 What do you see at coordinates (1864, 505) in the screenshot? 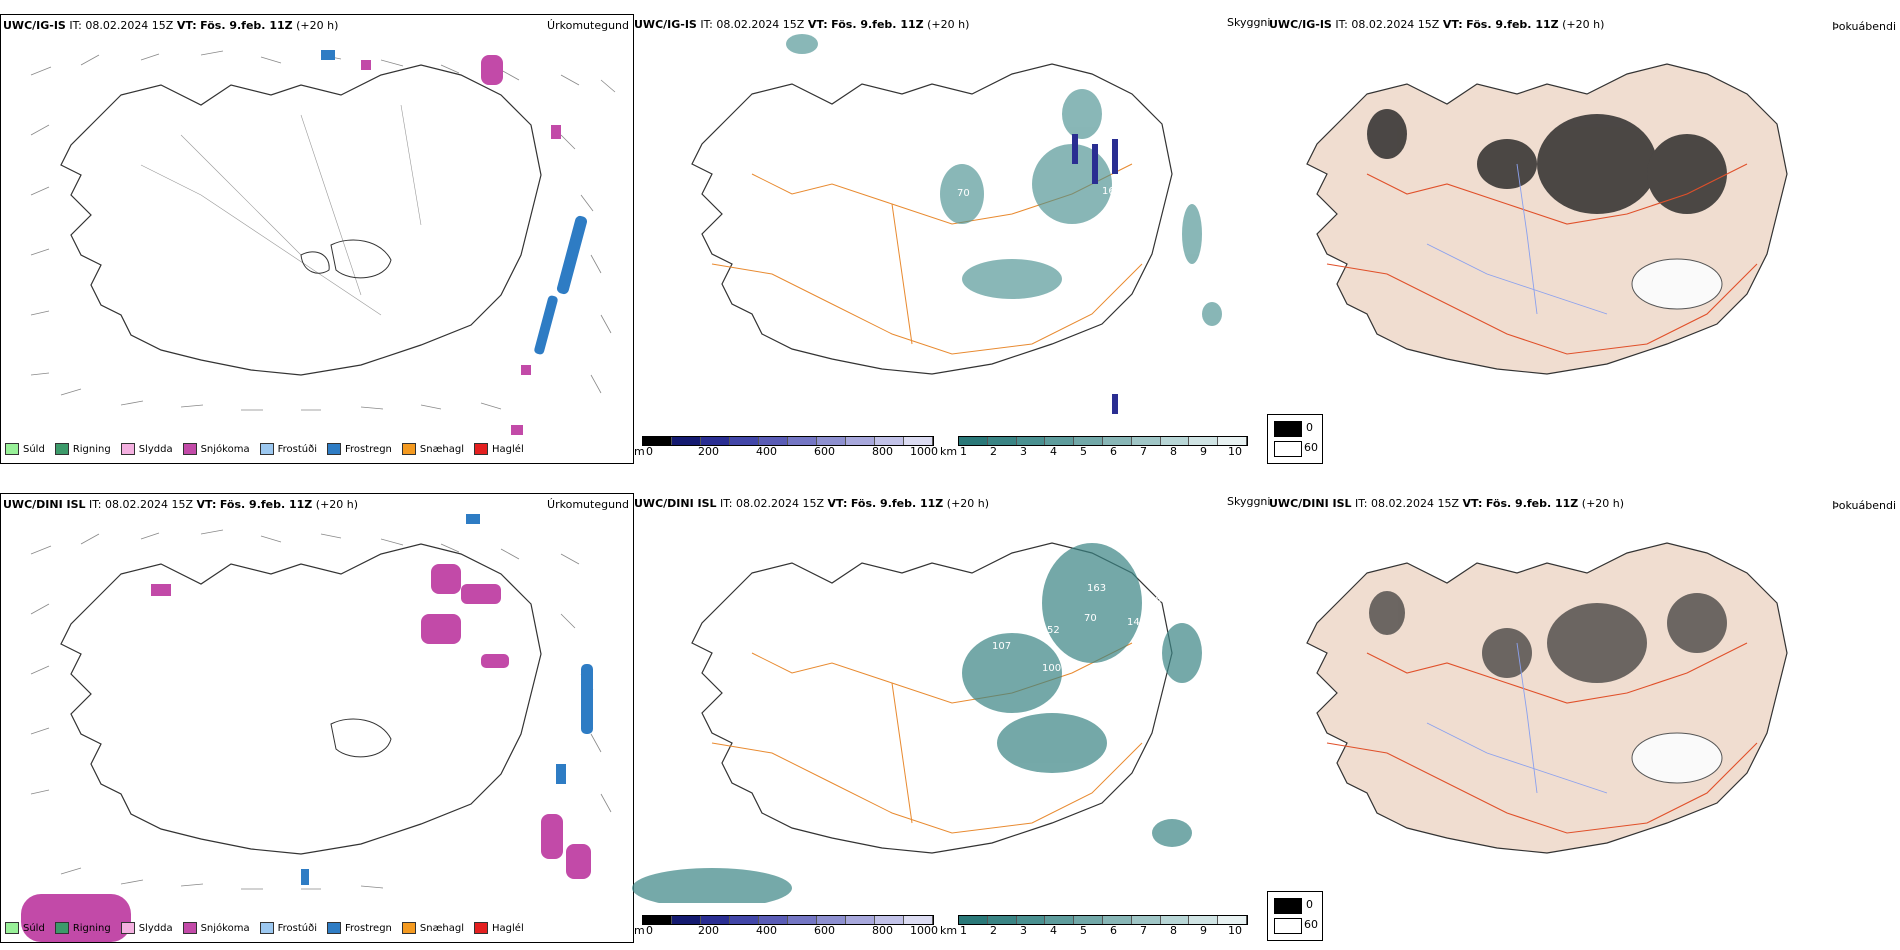
I see `cloud-label: Þokuábendi` at bounding box center [1864, 505].